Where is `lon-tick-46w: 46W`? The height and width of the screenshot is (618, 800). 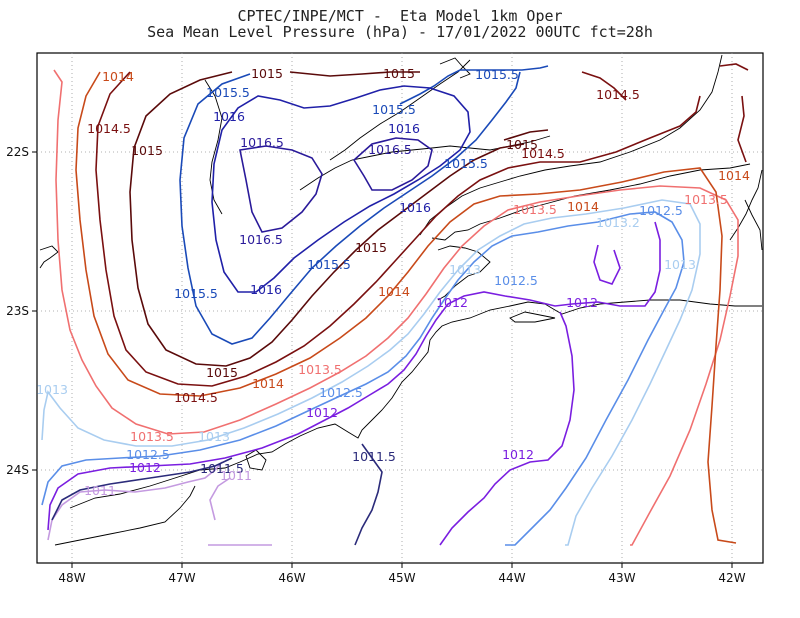 lon-tick-46w: 46W is located at coordinates (291, 578).